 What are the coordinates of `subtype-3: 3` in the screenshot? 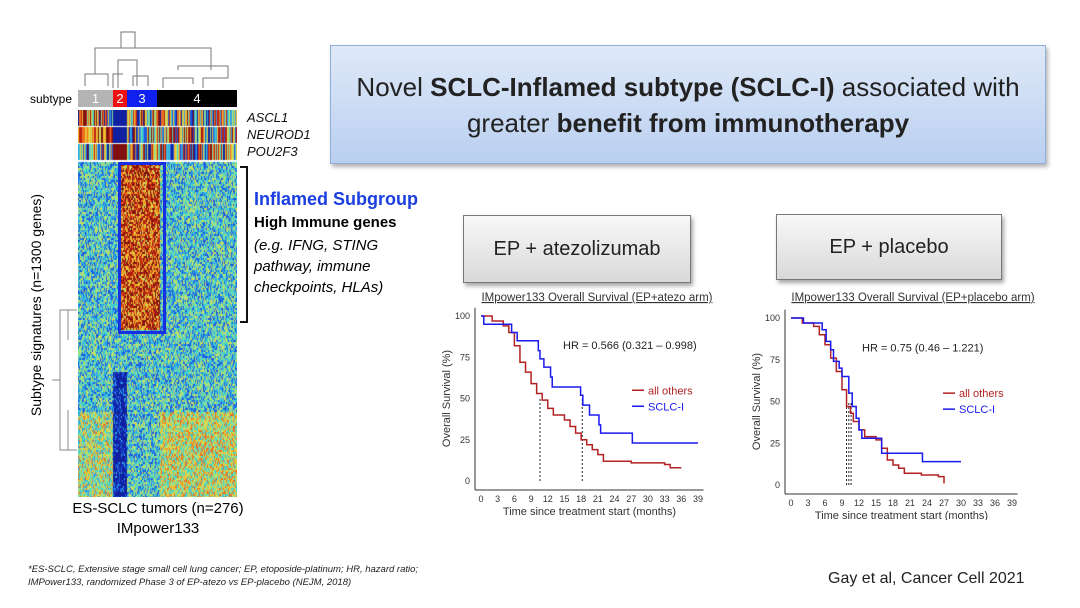 It's located at (142, 98).